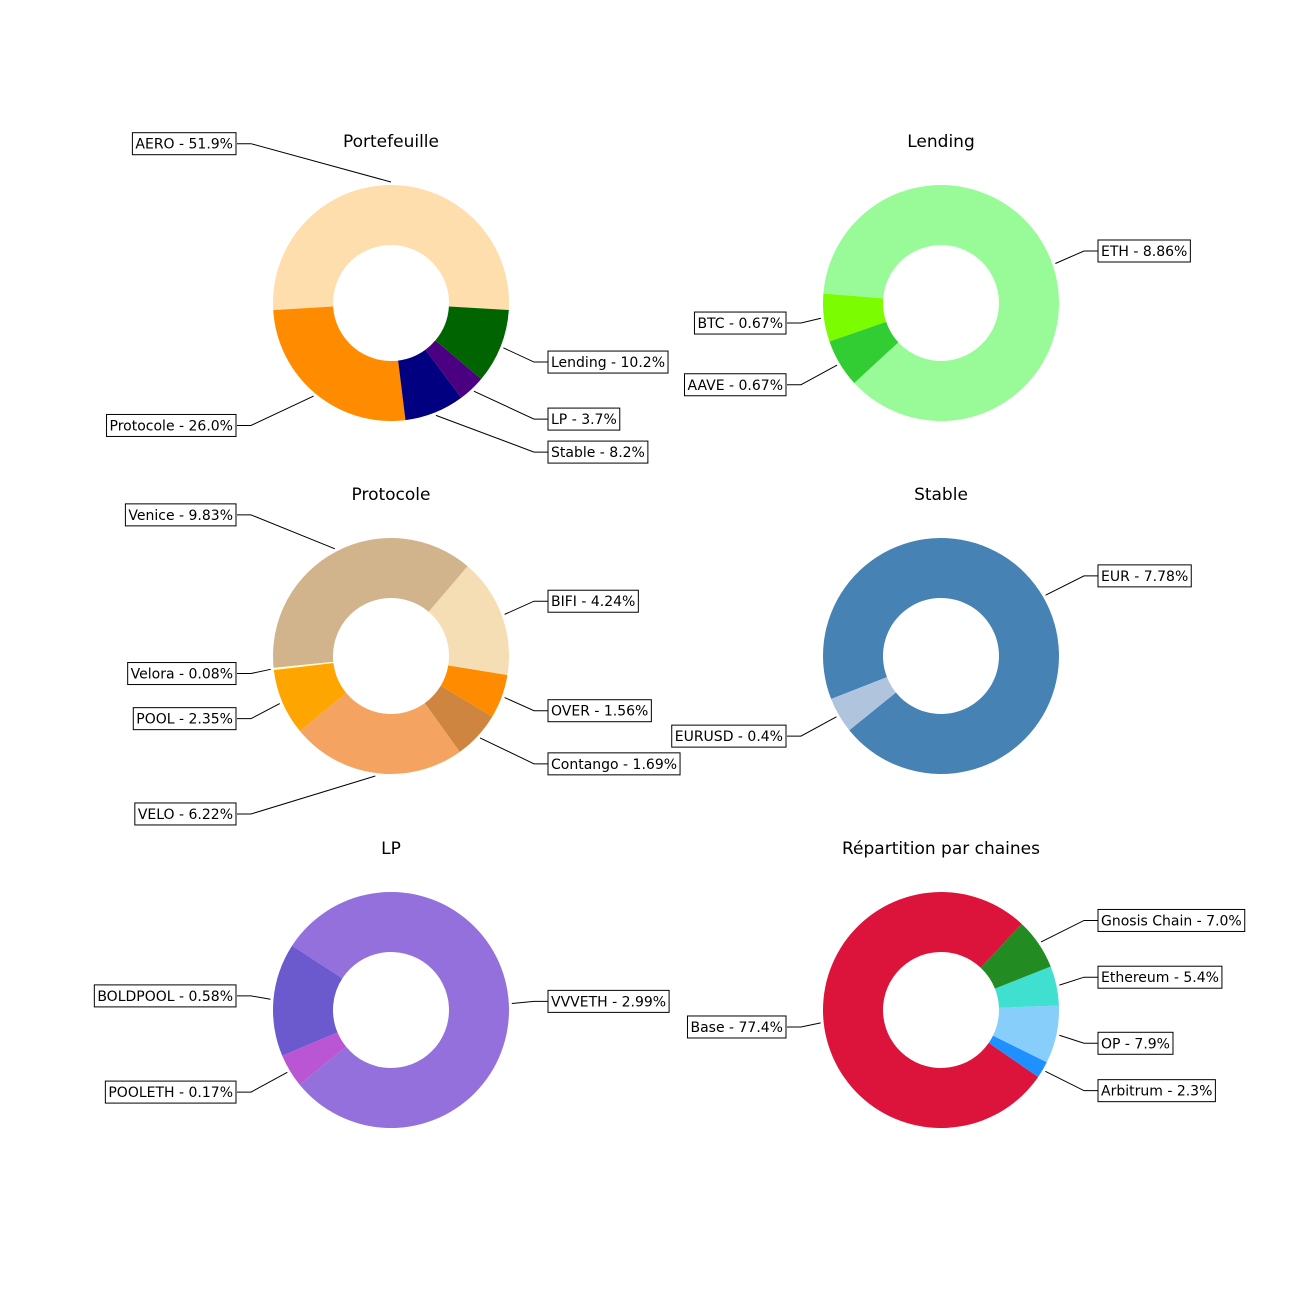 This screenshot has height=1300, width=1300. Describe the element at coordinates (941, 142) in the screenshot. I see `chart-title: Lending` at that location.